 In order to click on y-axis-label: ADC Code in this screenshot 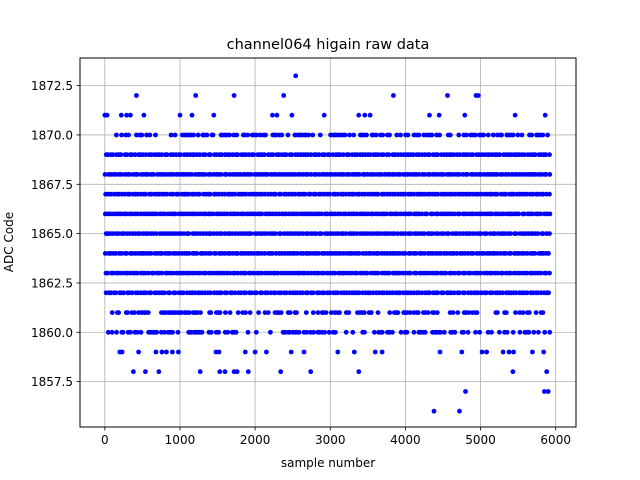, I will do `click(9, 242)`.